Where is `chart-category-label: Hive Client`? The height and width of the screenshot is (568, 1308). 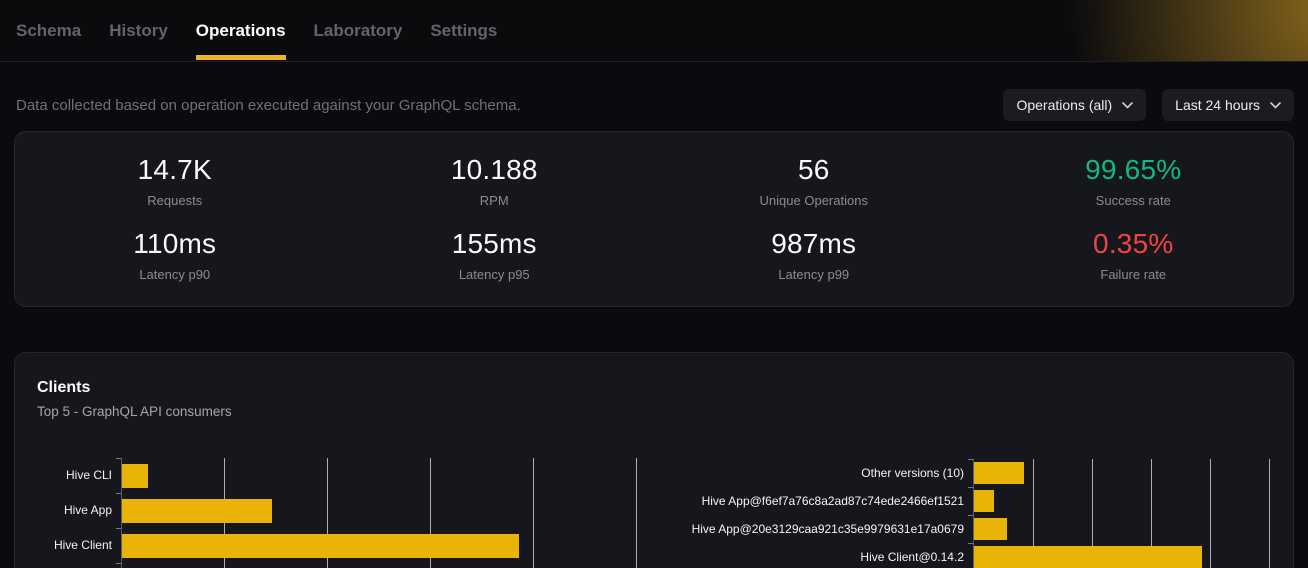
chart-category-label: Hive Client is located at coordinates (82, 545).